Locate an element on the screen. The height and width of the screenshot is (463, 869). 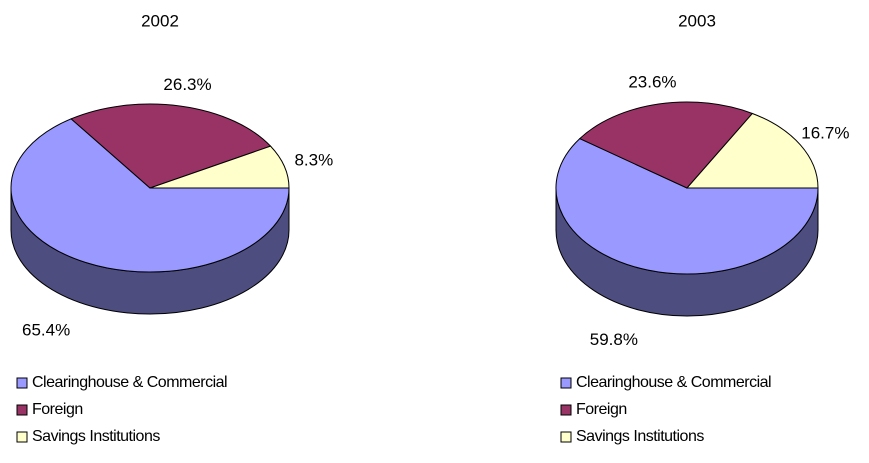
data-label: 26.3% is located at coordinates (187, 84).